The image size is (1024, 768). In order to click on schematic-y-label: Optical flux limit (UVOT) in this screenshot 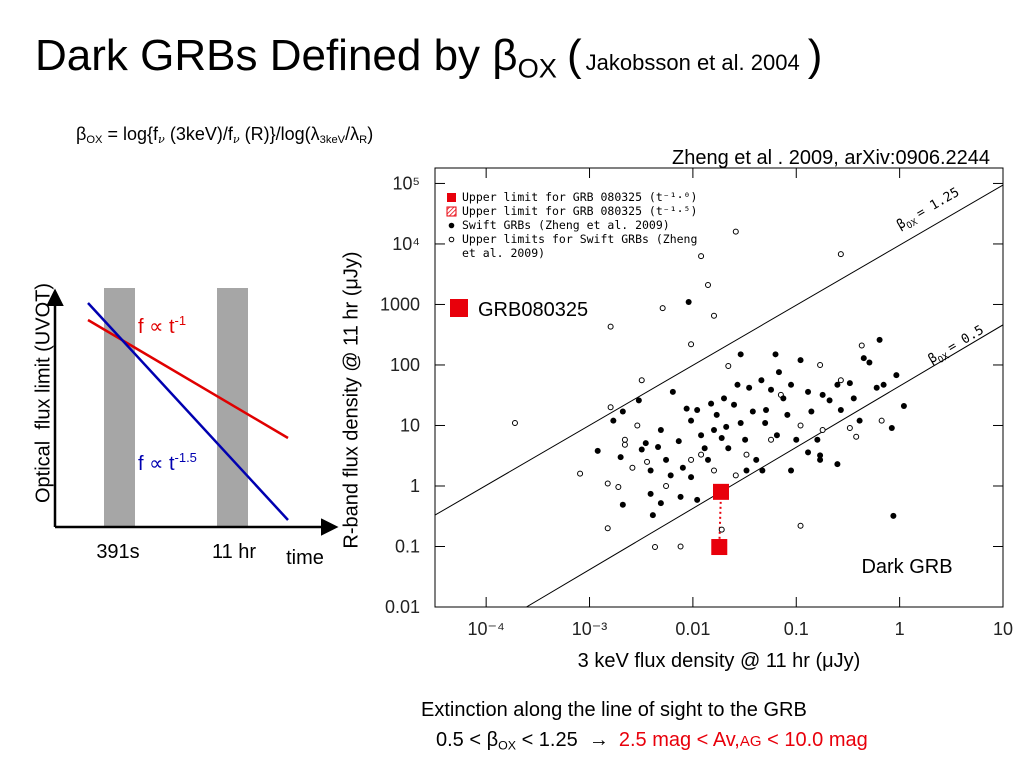, I will do `click(43, 393)`.